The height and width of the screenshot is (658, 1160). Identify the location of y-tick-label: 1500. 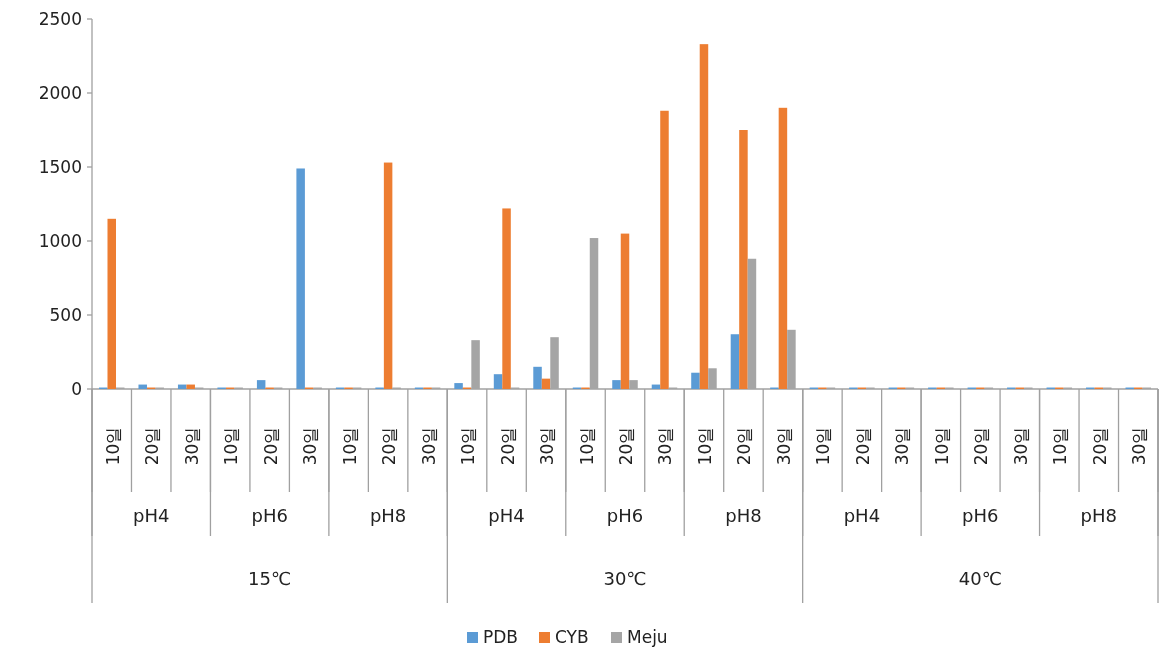
(60, 167).